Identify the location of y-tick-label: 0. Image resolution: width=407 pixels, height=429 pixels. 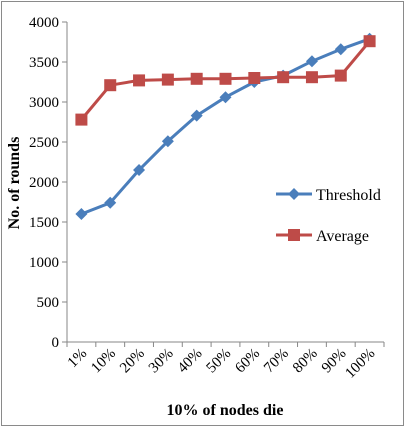
(56, 343).